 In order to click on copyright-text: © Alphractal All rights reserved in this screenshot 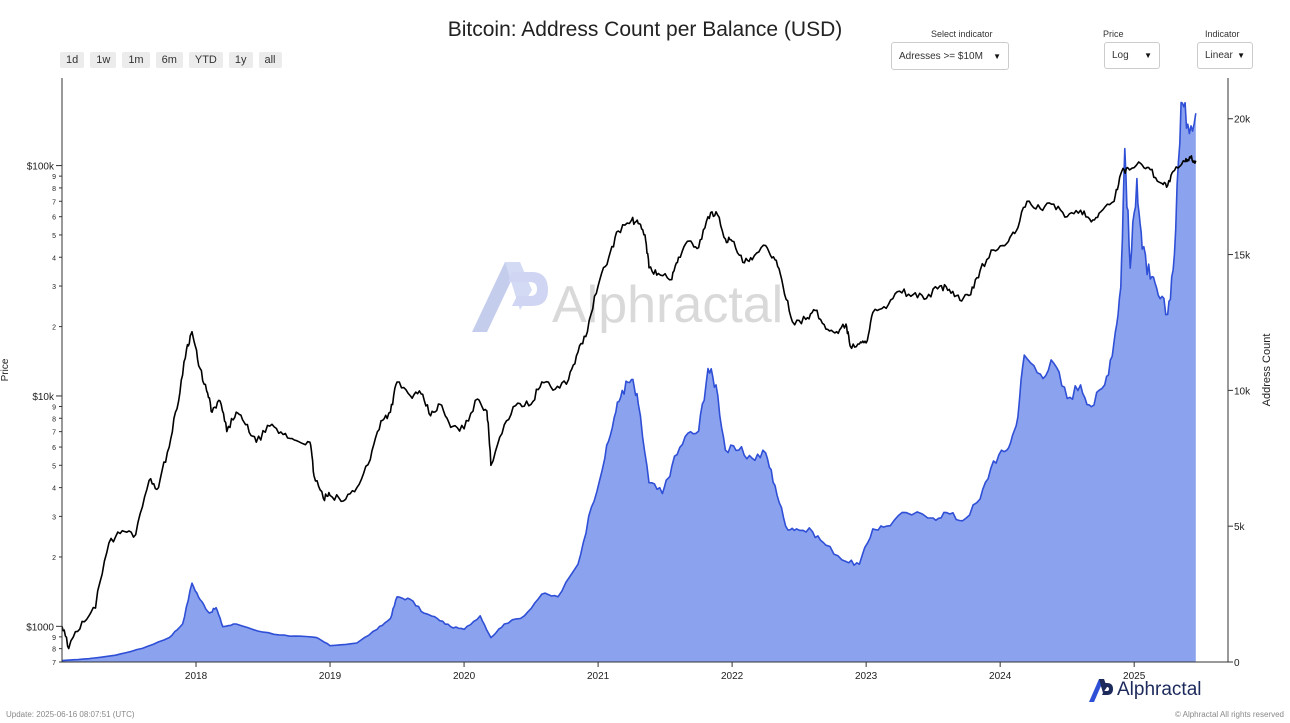, I will do `click(1229, 714)`.